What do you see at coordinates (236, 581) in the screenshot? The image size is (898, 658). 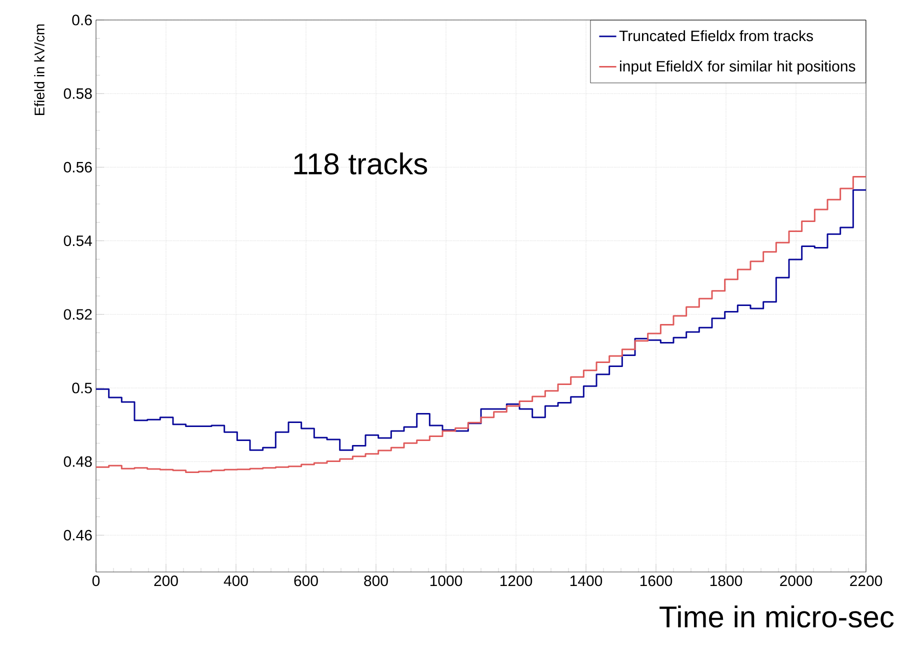 I see `x-tick-label: 400` at bounding box center [236, 581].